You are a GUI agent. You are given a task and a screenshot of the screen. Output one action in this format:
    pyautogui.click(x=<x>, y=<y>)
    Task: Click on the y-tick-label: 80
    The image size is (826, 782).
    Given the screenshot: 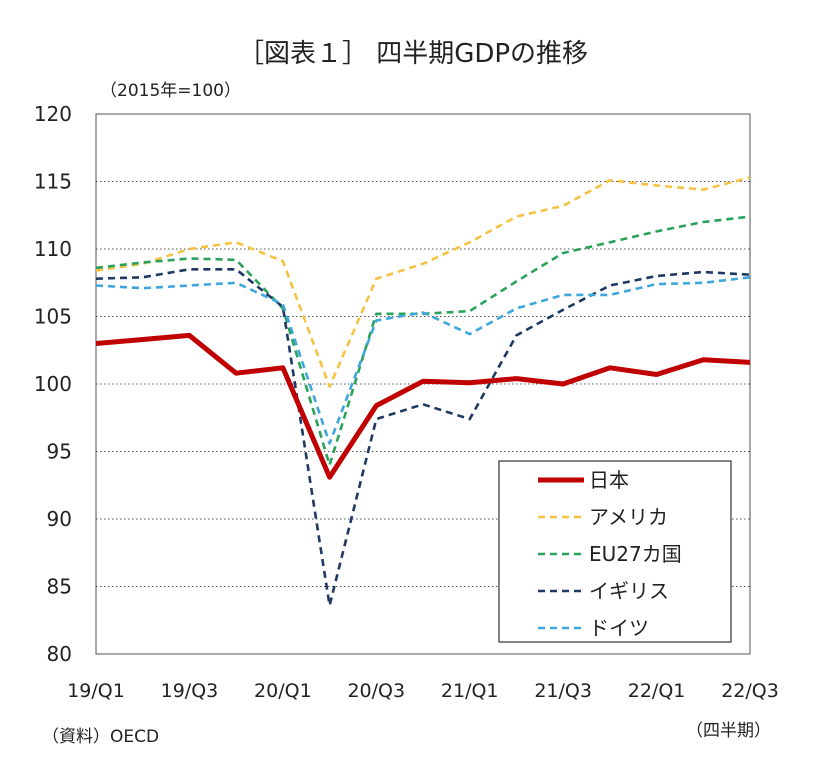 What is the action you would take?
    pyautogui.click(x=59, y=654)
    